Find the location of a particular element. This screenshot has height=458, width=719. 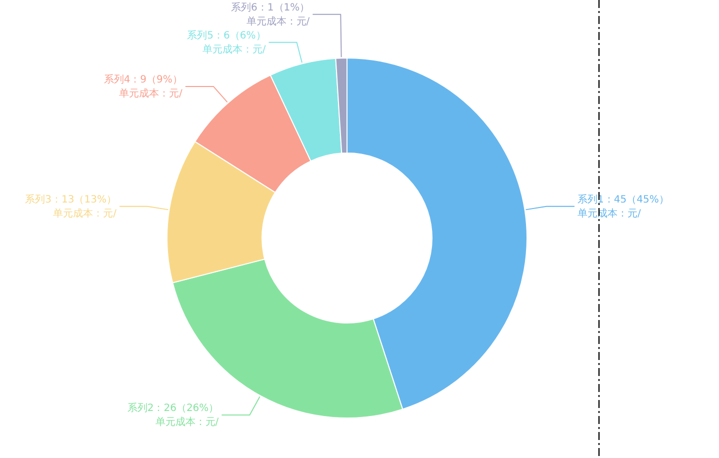

slice-label: 系列6：1（1%） is located at coordinates (270, 7).